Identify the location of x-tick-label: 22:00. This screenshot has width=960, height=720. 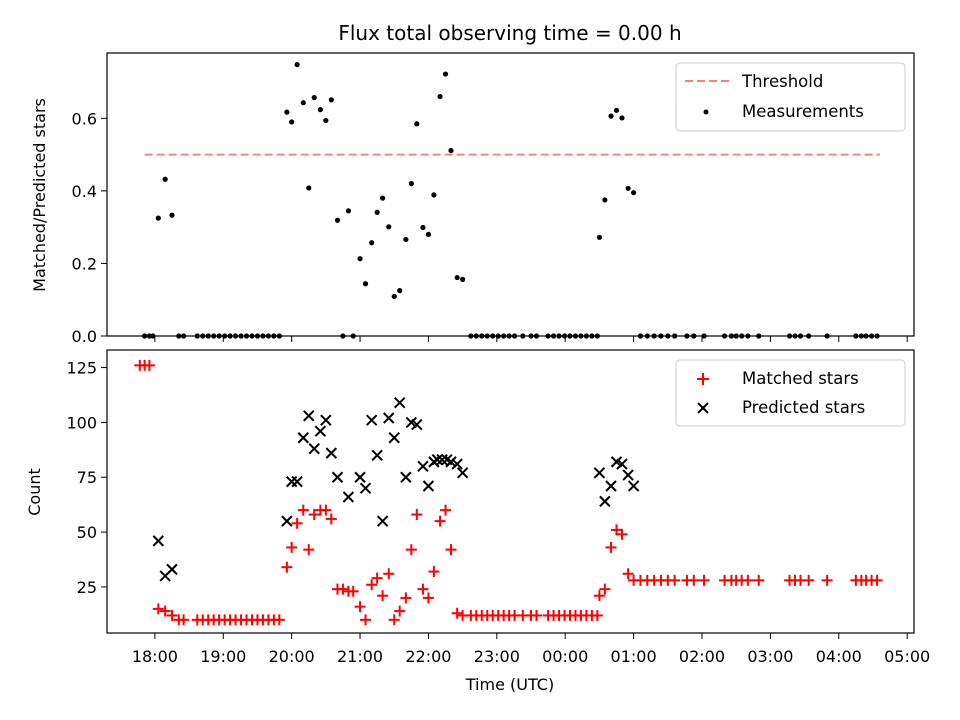
(428, 656).